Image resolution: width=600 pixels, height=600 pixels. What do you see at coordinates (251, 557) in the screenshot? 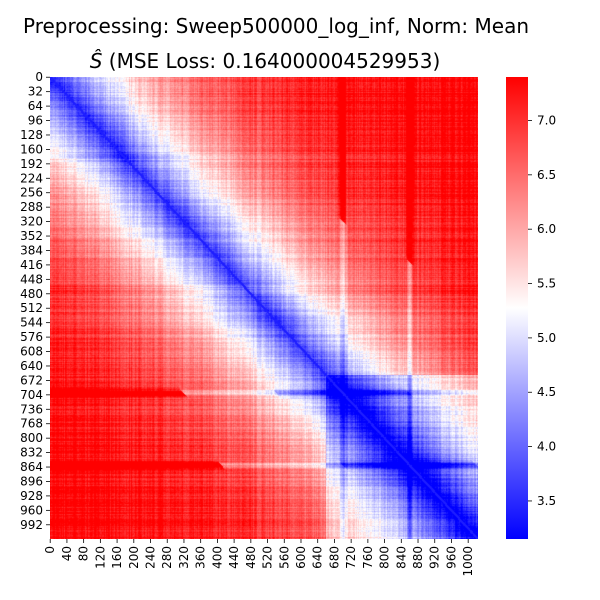
I see `x-tick-label: 480` at bounding box center [251, 557].